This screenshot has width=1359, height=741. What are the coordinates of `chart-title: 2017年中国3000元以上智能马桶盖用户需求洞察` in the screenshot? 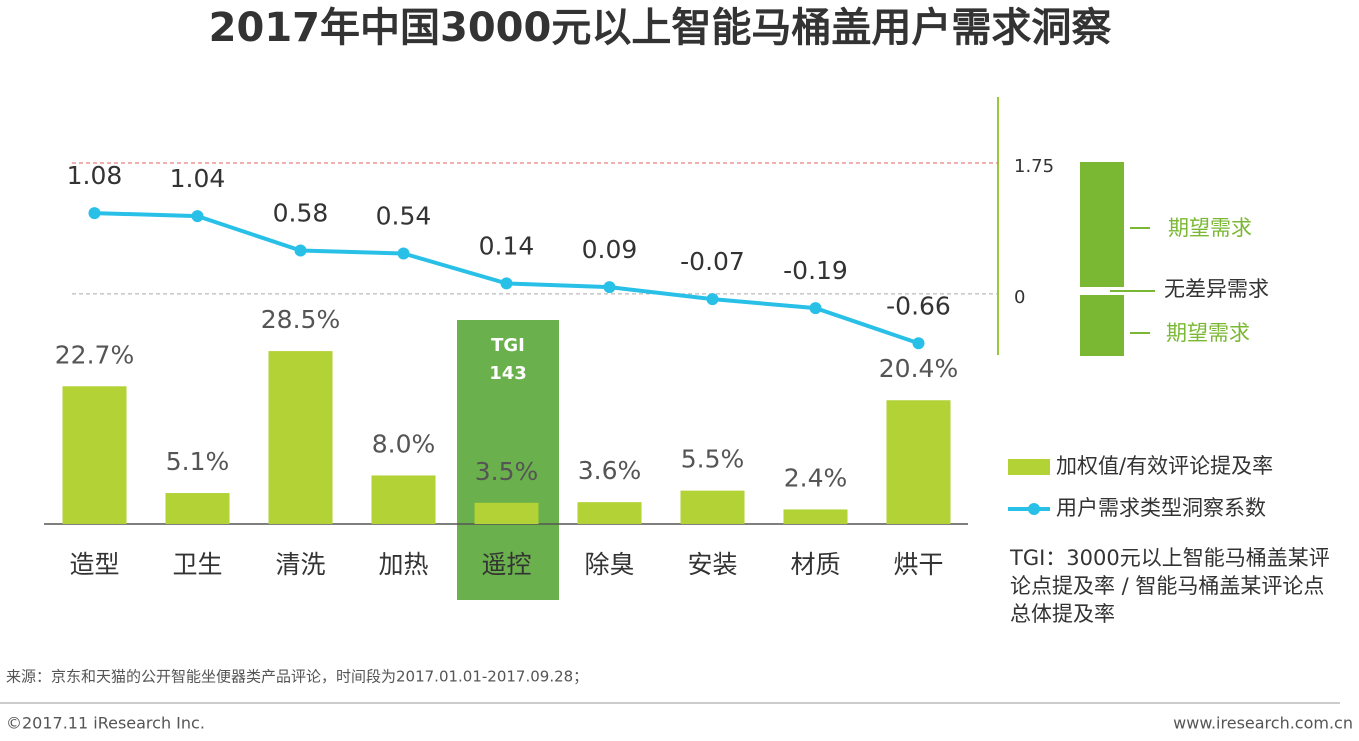 It's located at (660, 28).